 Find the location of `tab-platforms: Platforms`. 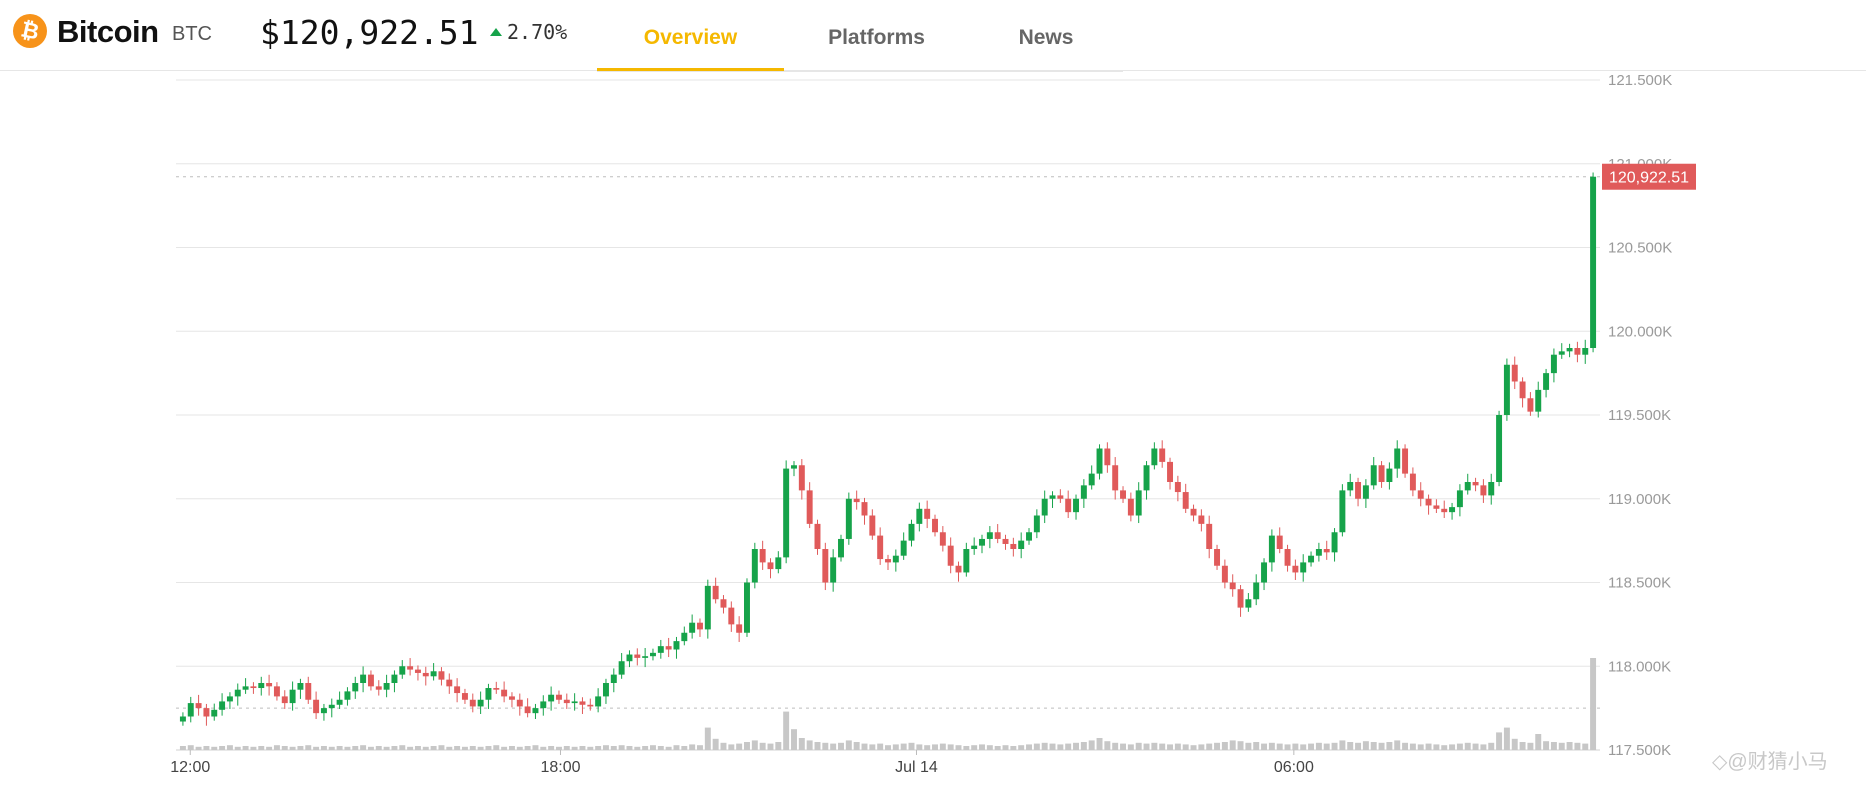

tab-platforms: Platforms is located at coordinates (876, 37).